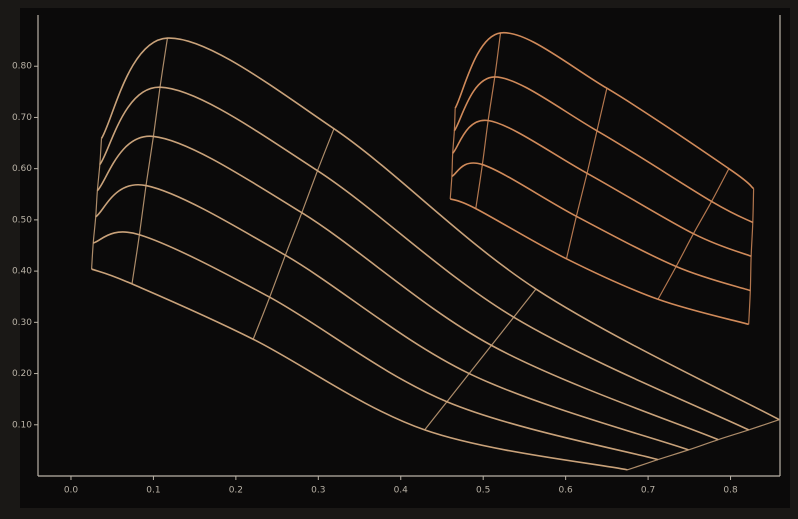 The image size is (798, 519). Describe the element at coordinates (565, 491) in the screenshot. I see `x-tick-label: 0.6` at that location.